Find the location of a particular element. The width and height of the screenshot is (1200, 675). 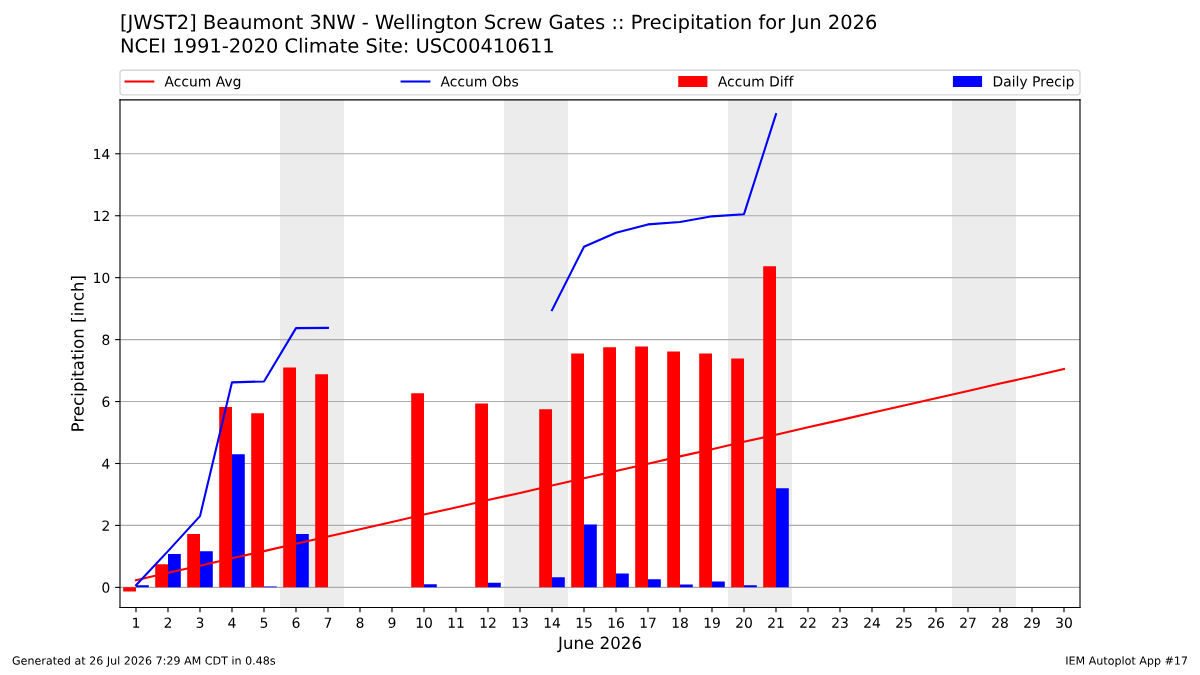

y-tick-label: 4 is located at coordinates (106, 463).